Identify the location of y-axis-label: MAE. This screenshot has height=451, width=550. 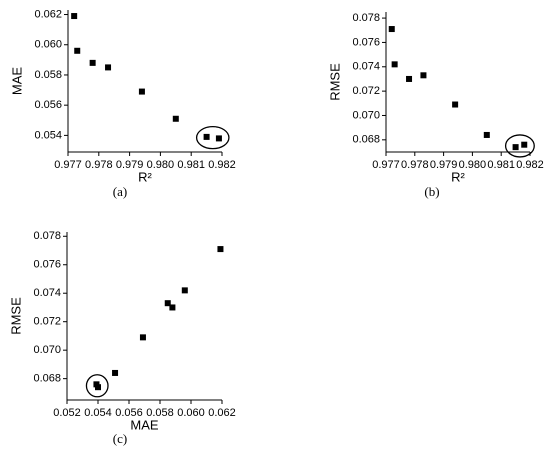
(16, 81).